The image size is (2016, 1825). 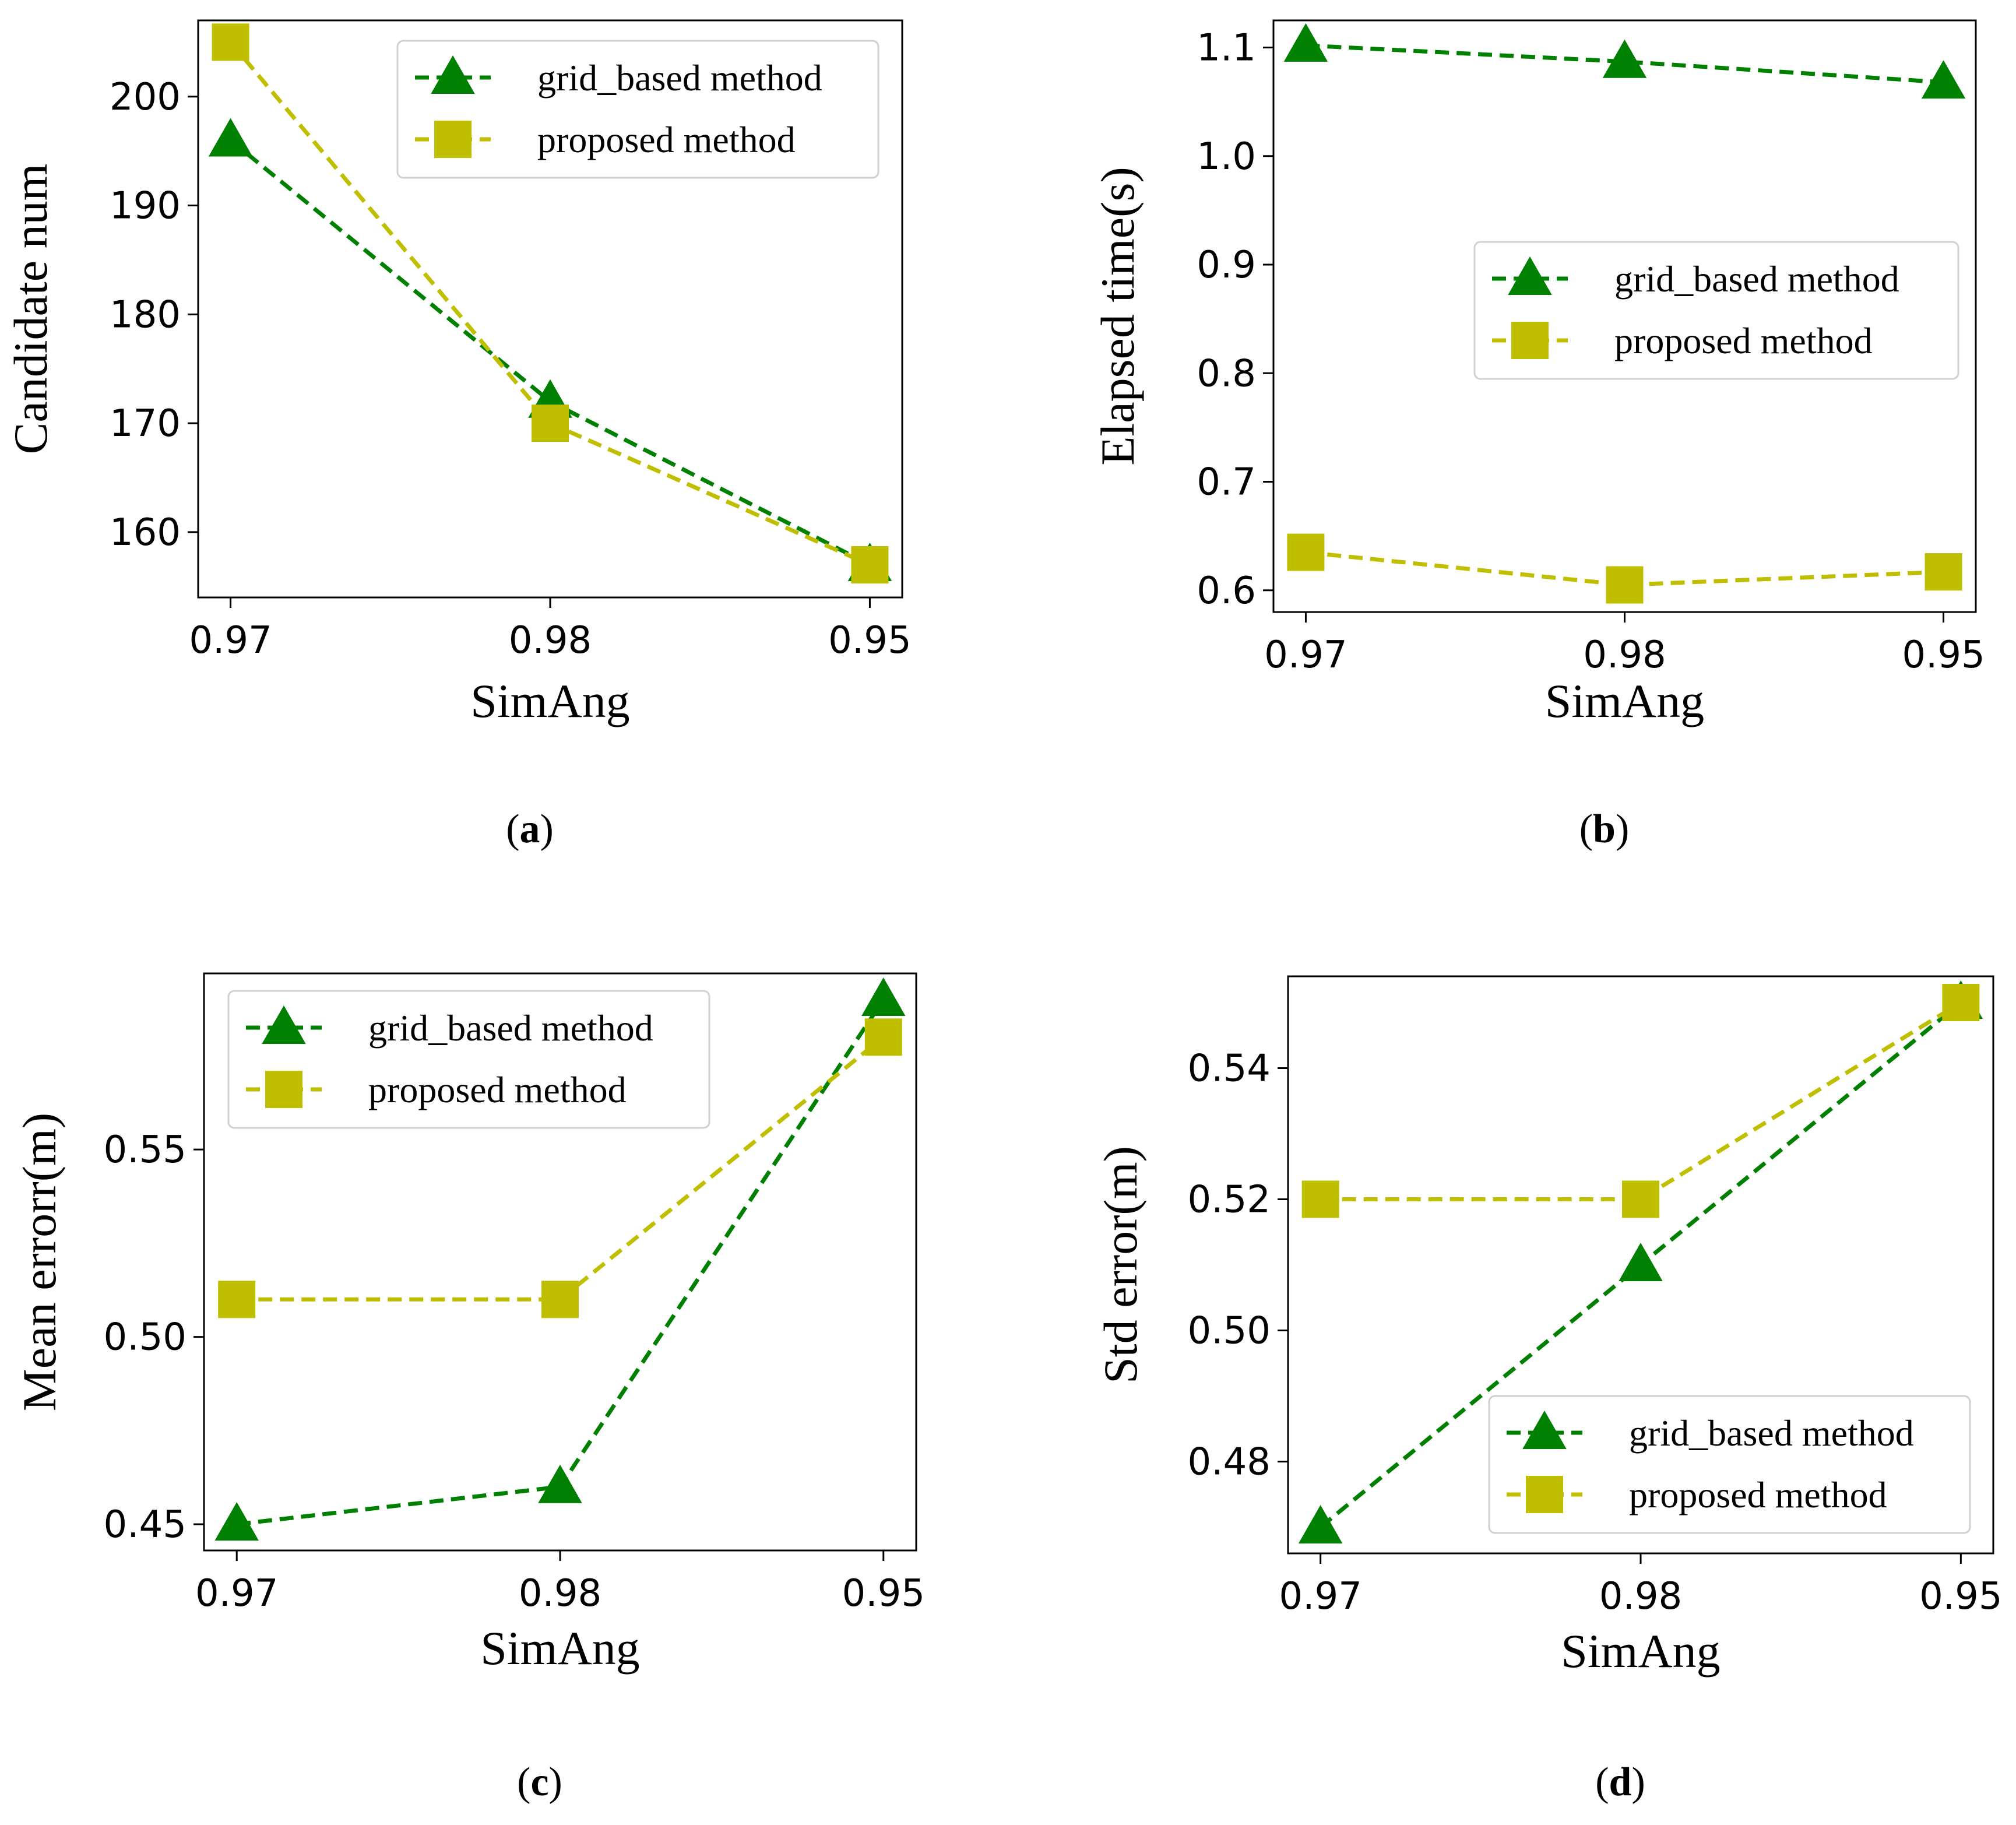 I want to click on y-axis-label: Mean errorr(m), so click(x=39, y=1262).